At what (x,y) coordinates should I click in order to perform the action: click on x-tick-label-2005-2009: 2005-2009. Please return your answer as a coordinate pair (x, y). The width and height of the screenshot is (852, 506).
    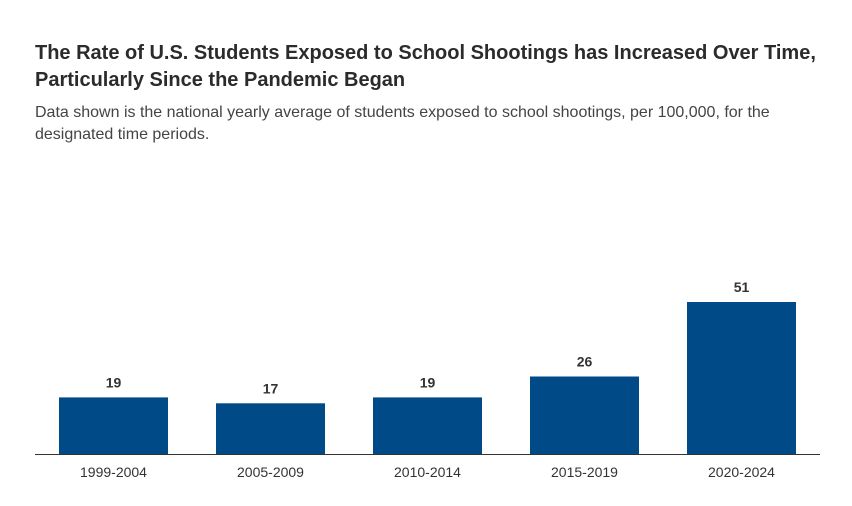
    Looking at the image, I should click on (270, 472).